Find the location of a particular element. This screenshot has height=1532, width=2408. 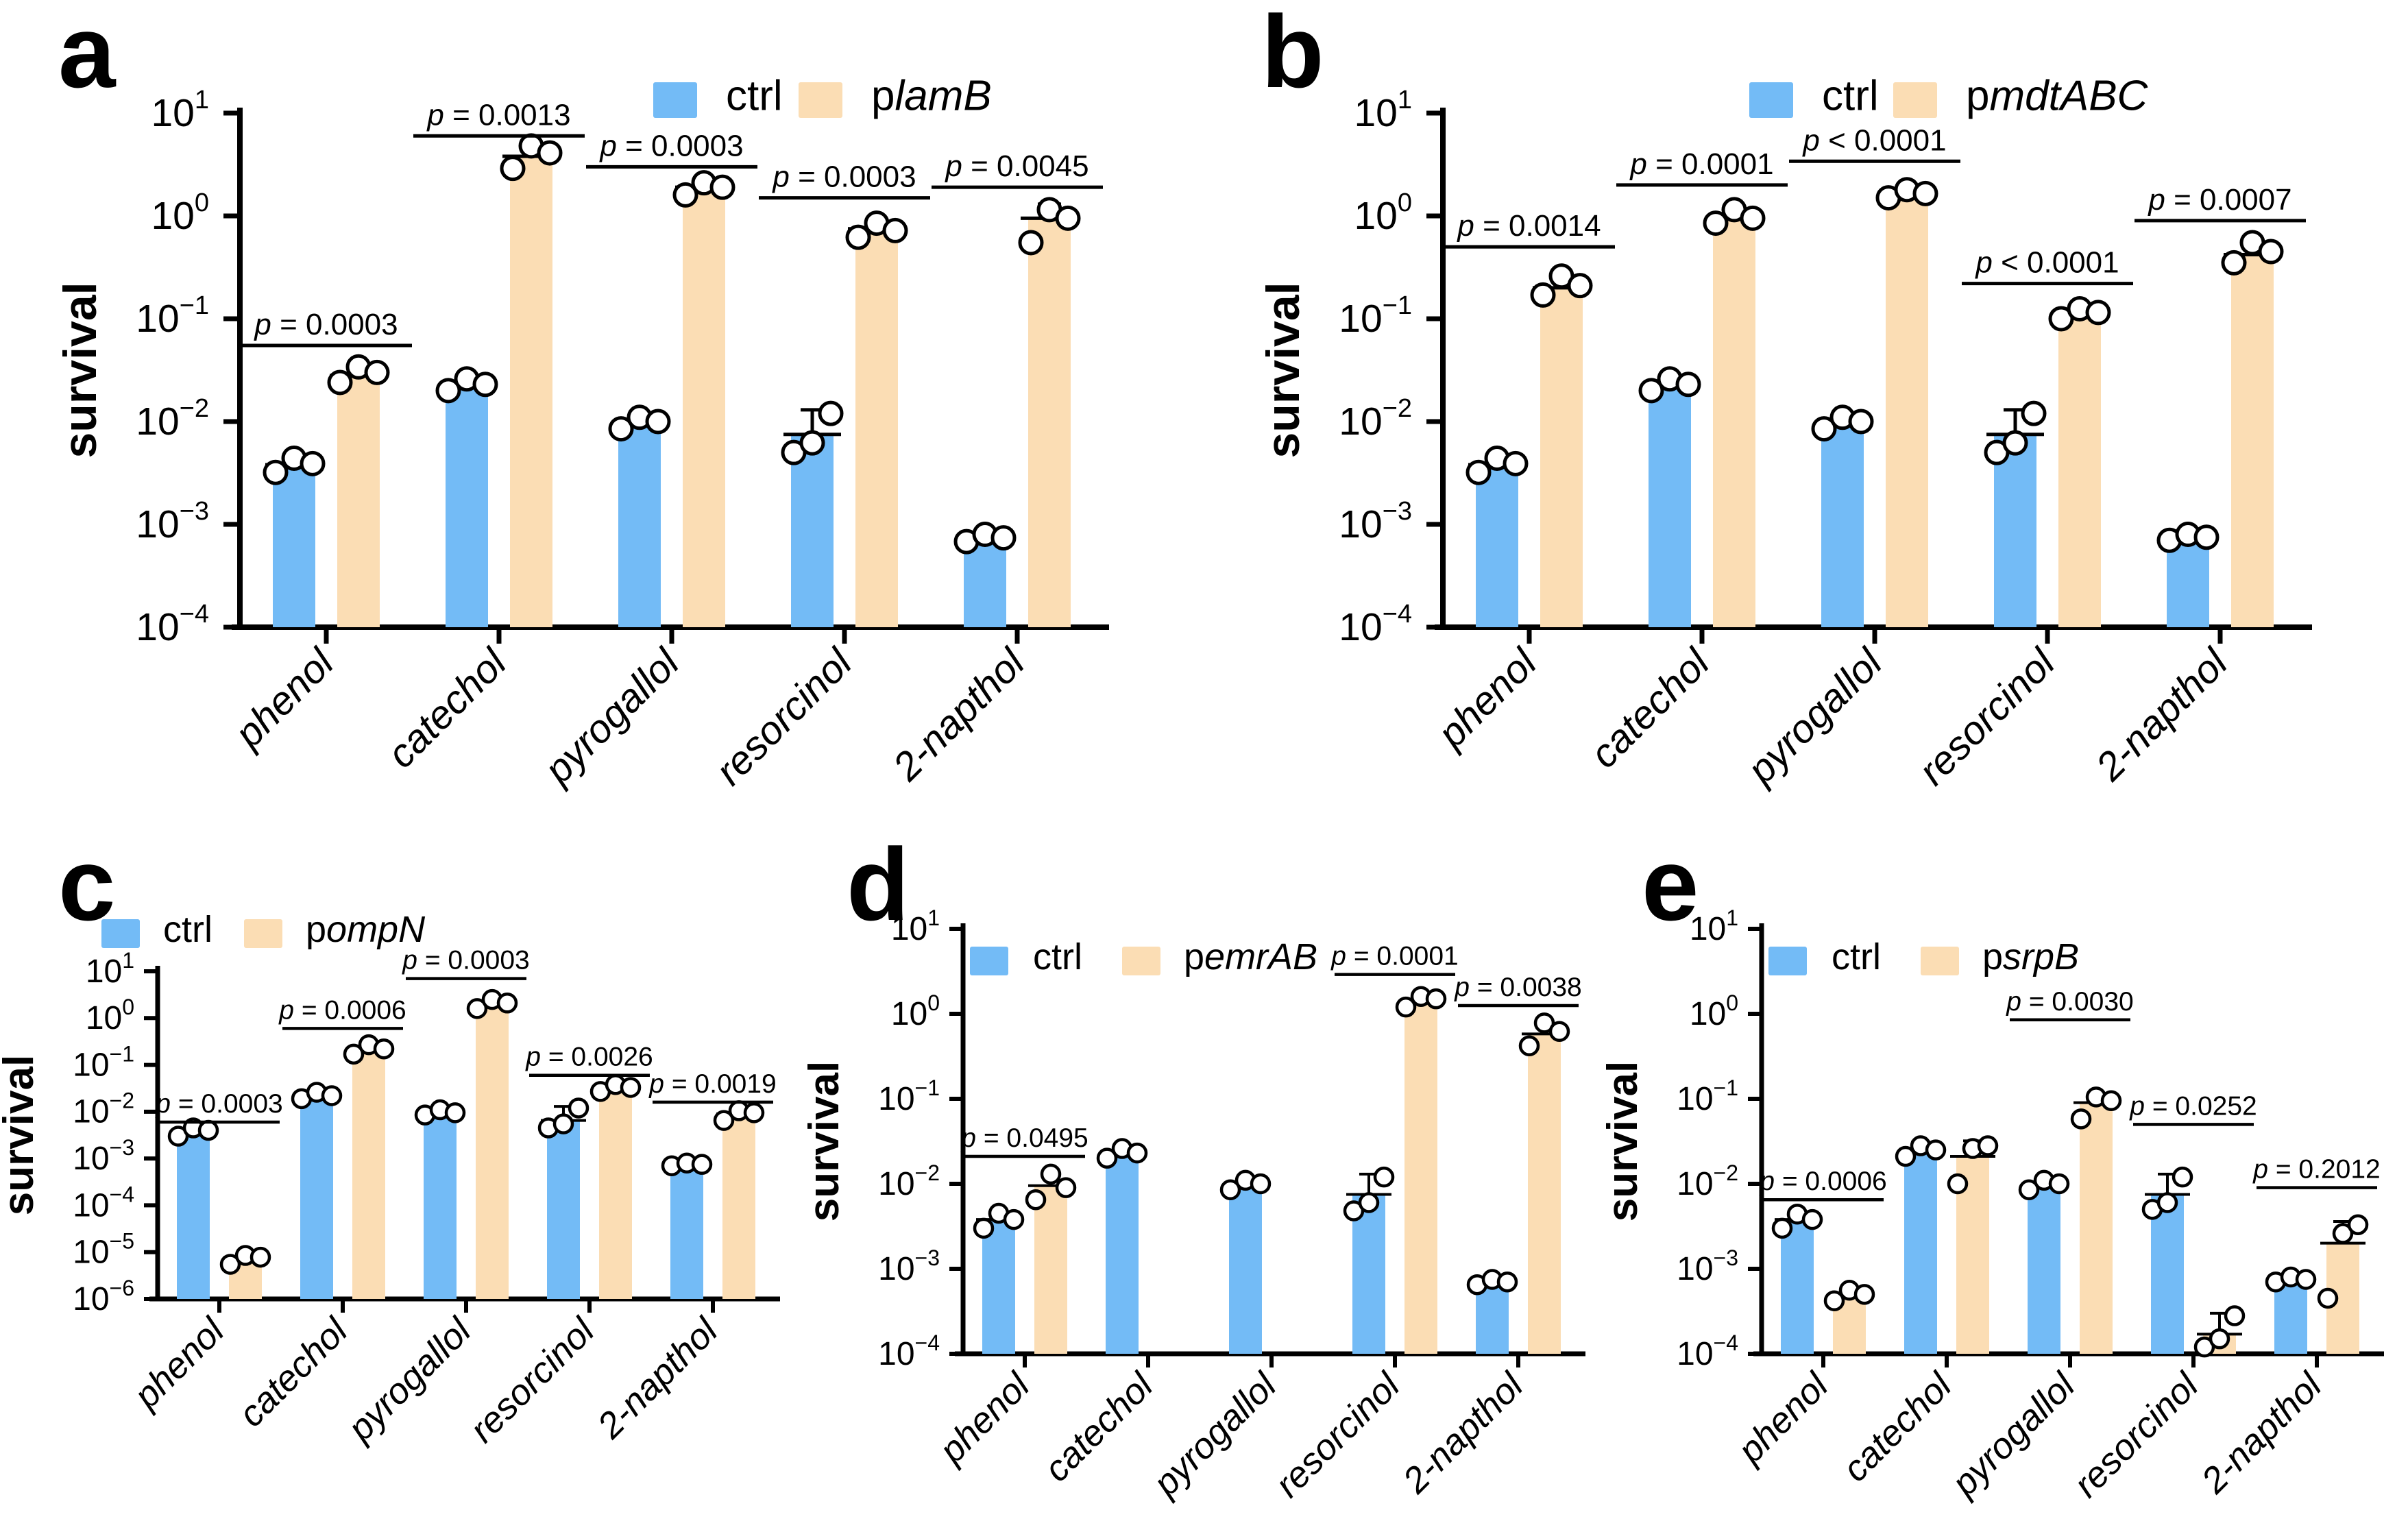

pvalue-label-resorcinol: p = 0.0003 is located at coordinates (843, 177).